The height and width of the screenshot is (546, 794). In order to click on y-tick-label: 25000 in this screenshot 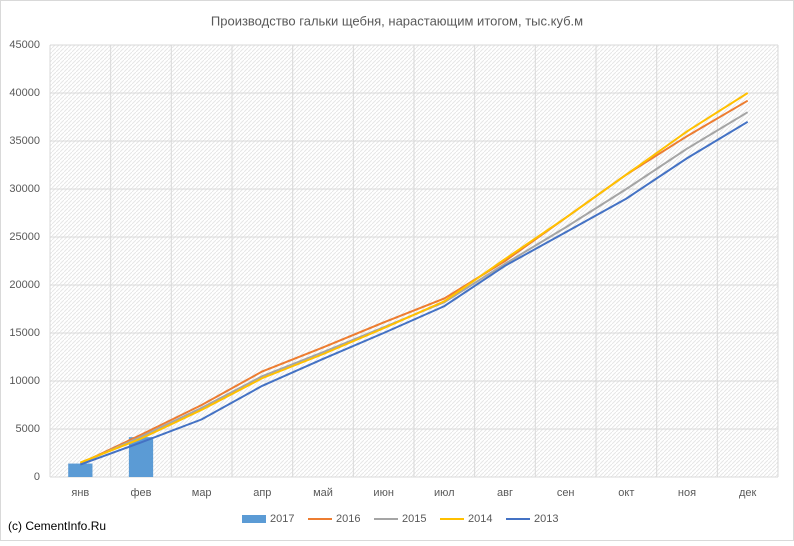, I will do `click(24, 237)`.